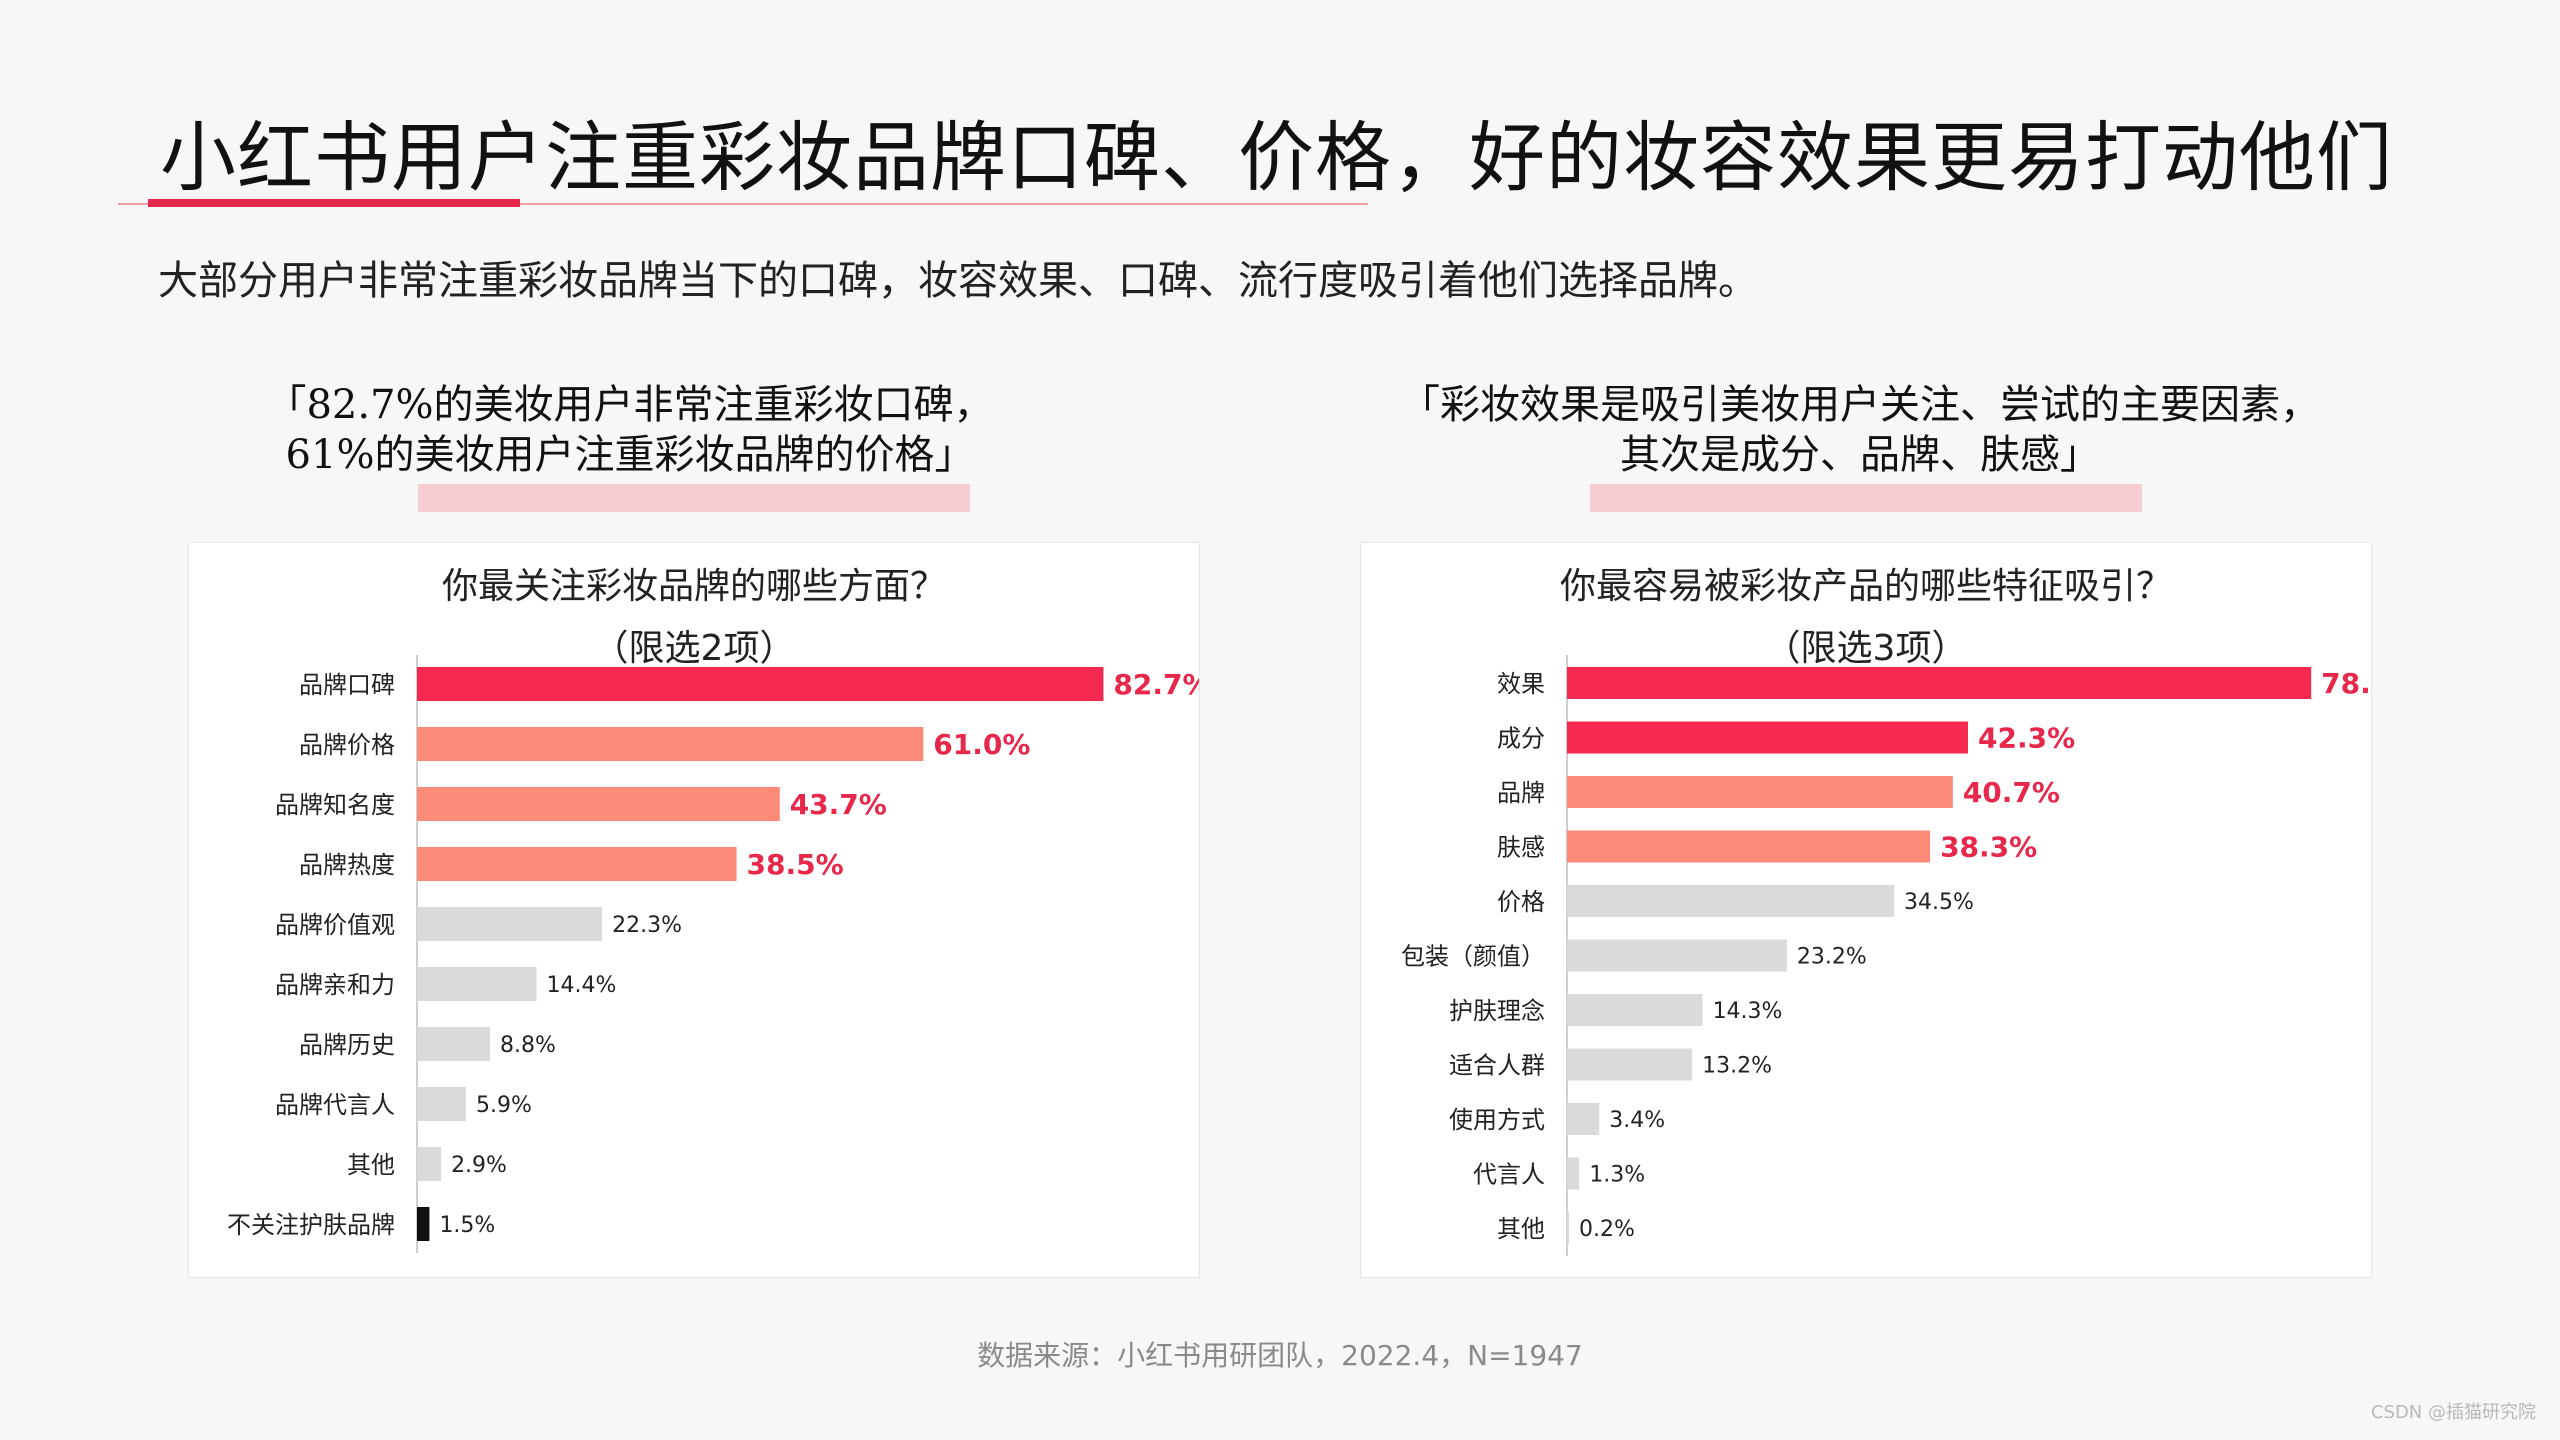  Describe the element at coordinates (1521, 739) in the screenshot. I see `category-label: 成分` at that location.